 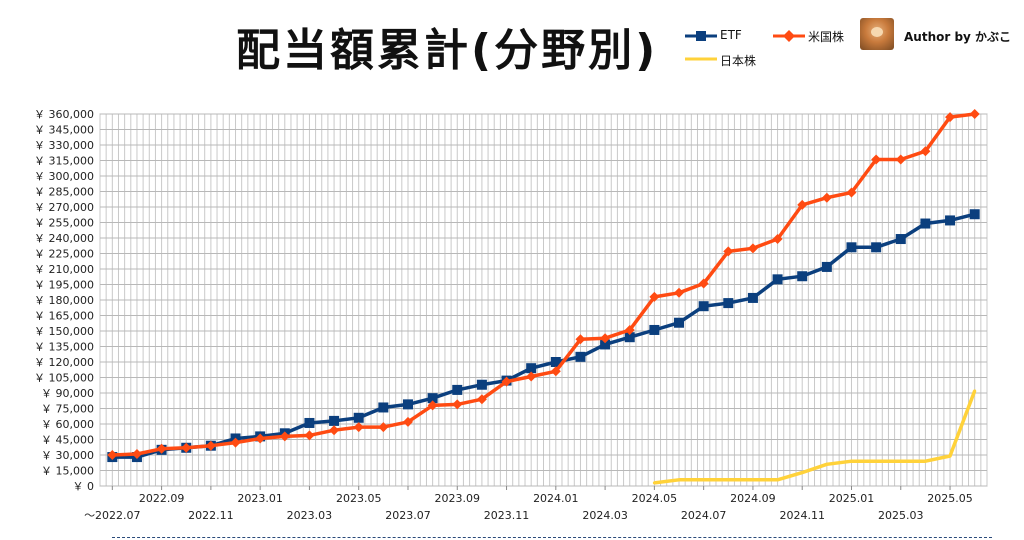 What do you see at coordinates (753, 498) in the screenshot?
I see `x-tick-label: 2024.09` at bounding box center [753, 498].